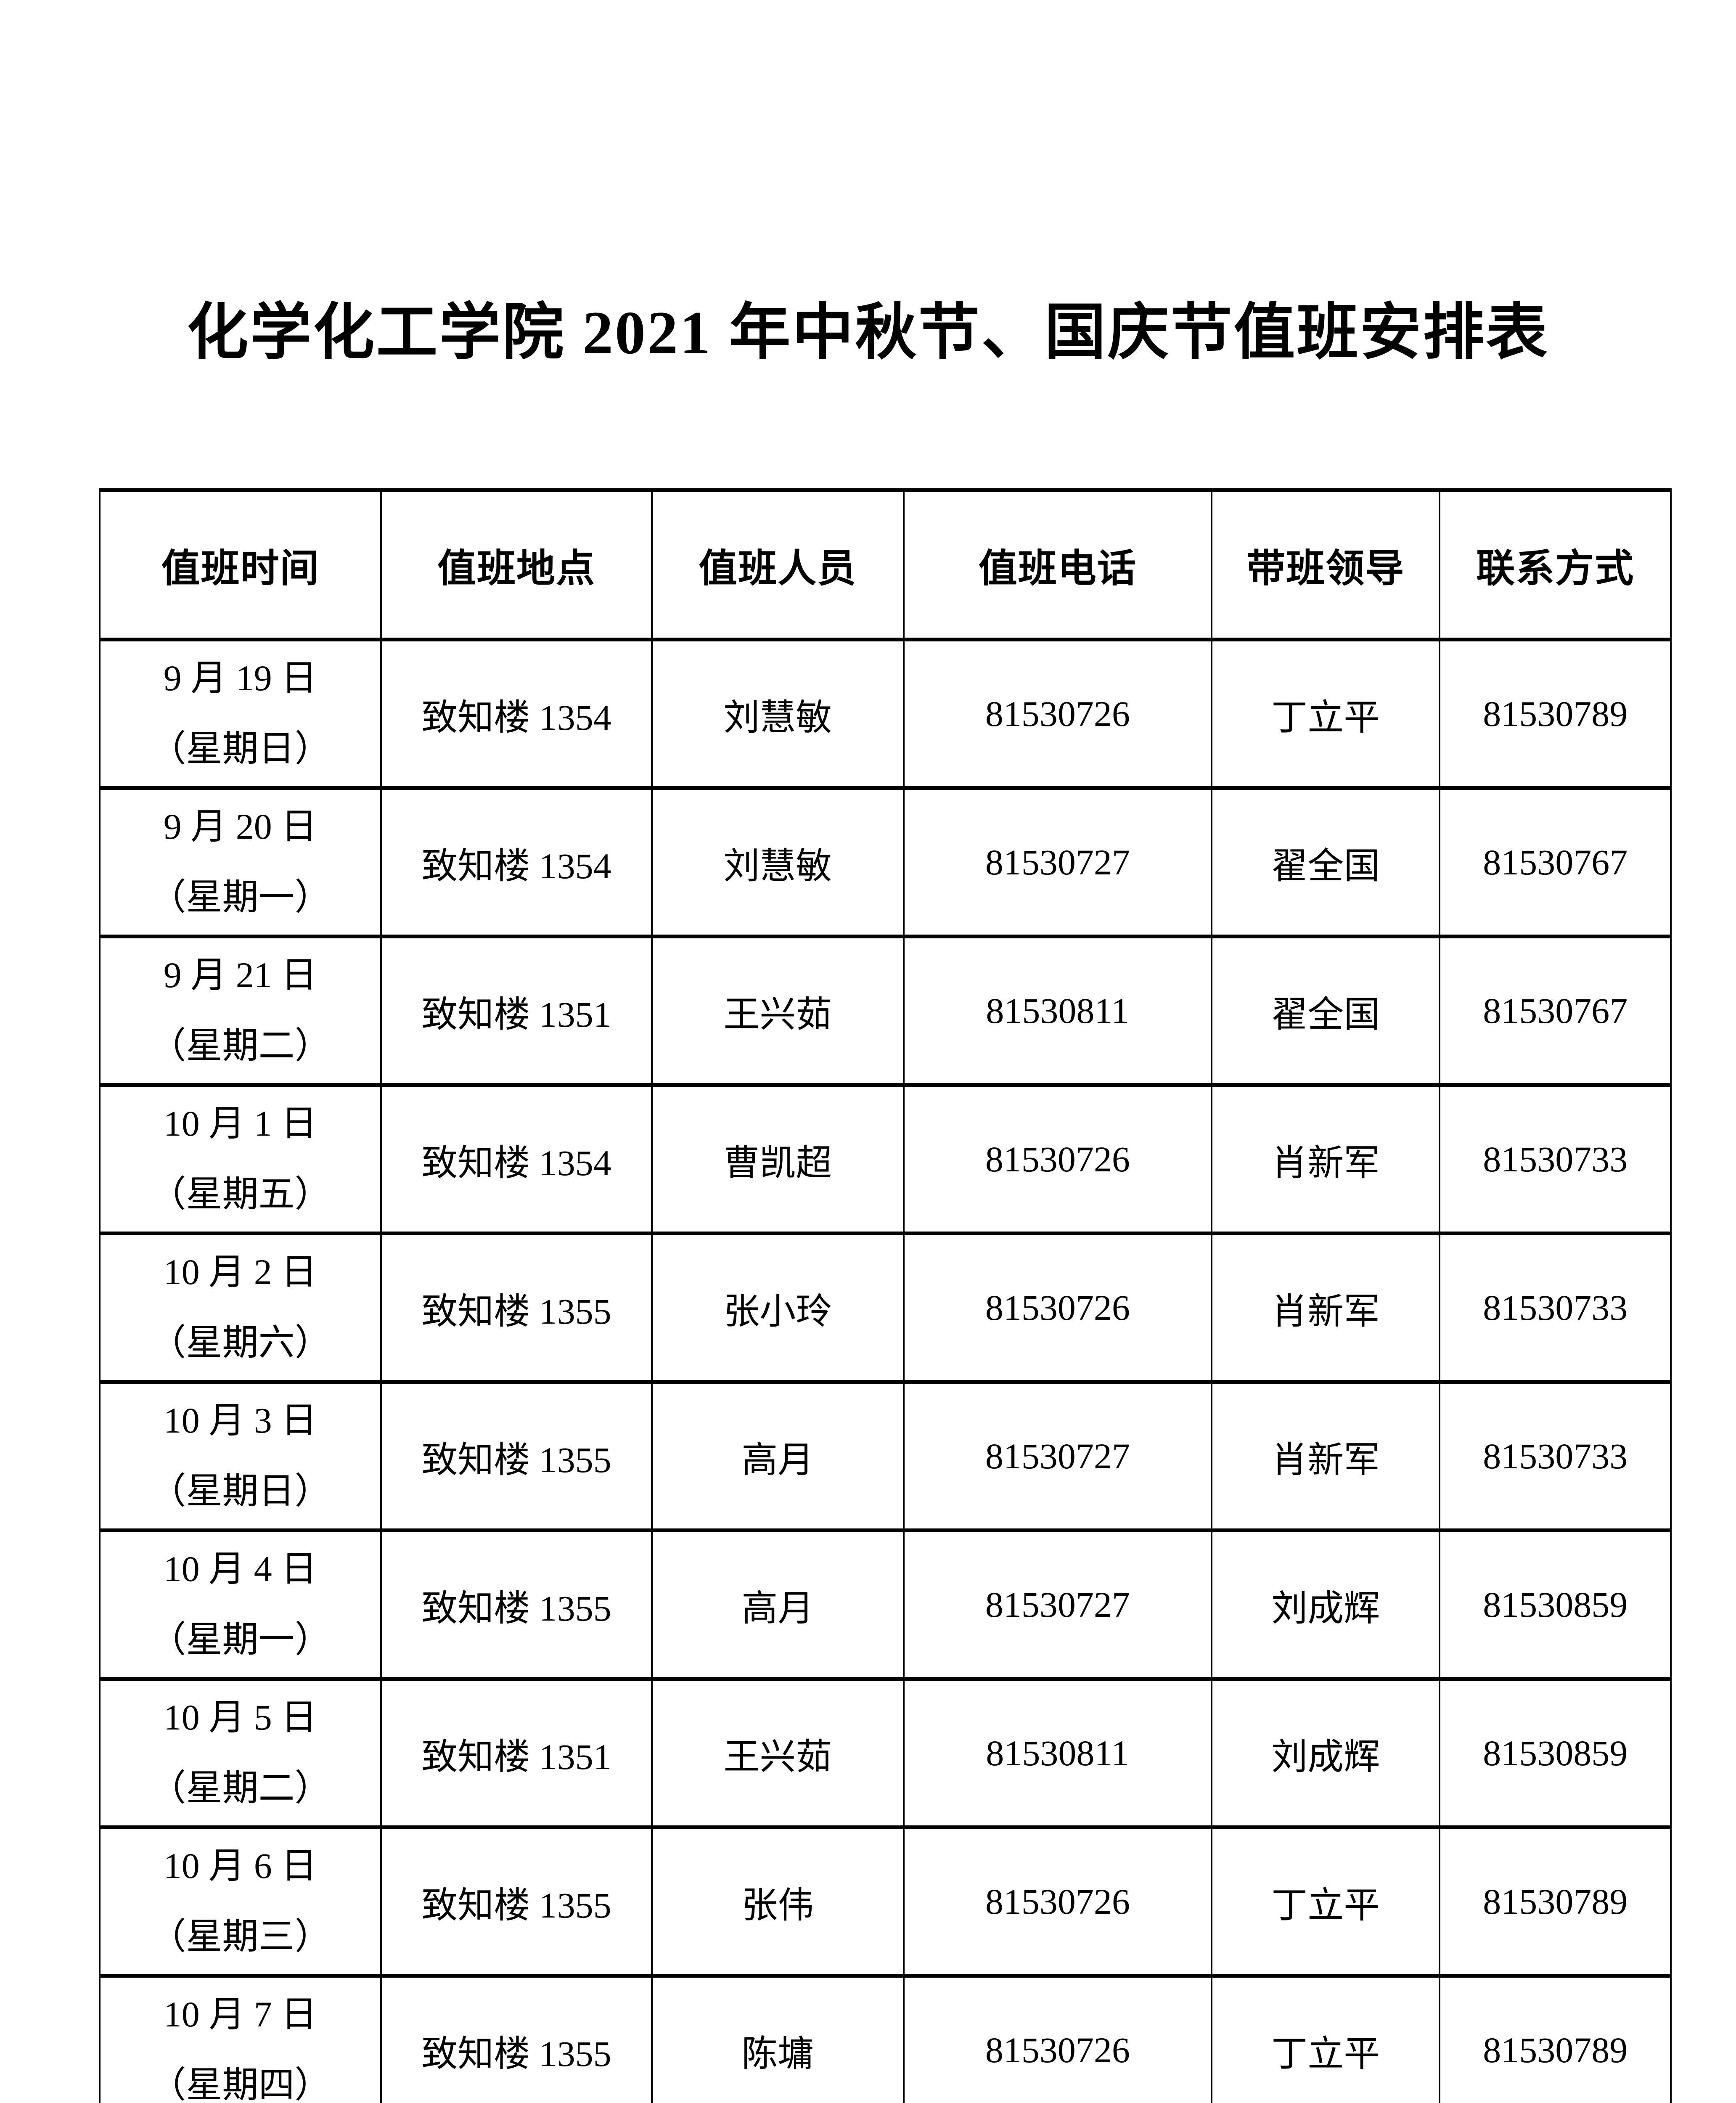 The image size is (1736, 2103). I want to click on duty-location-cell-text: 致知楼 1351, so click(516, 1756).